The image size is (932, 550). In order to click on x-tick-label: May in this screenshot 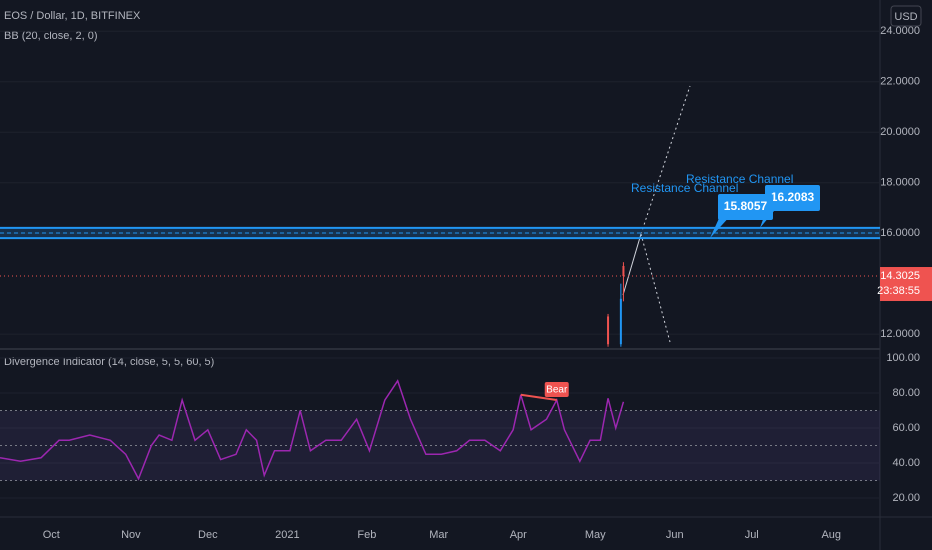, I will do `click(595, 535)`.